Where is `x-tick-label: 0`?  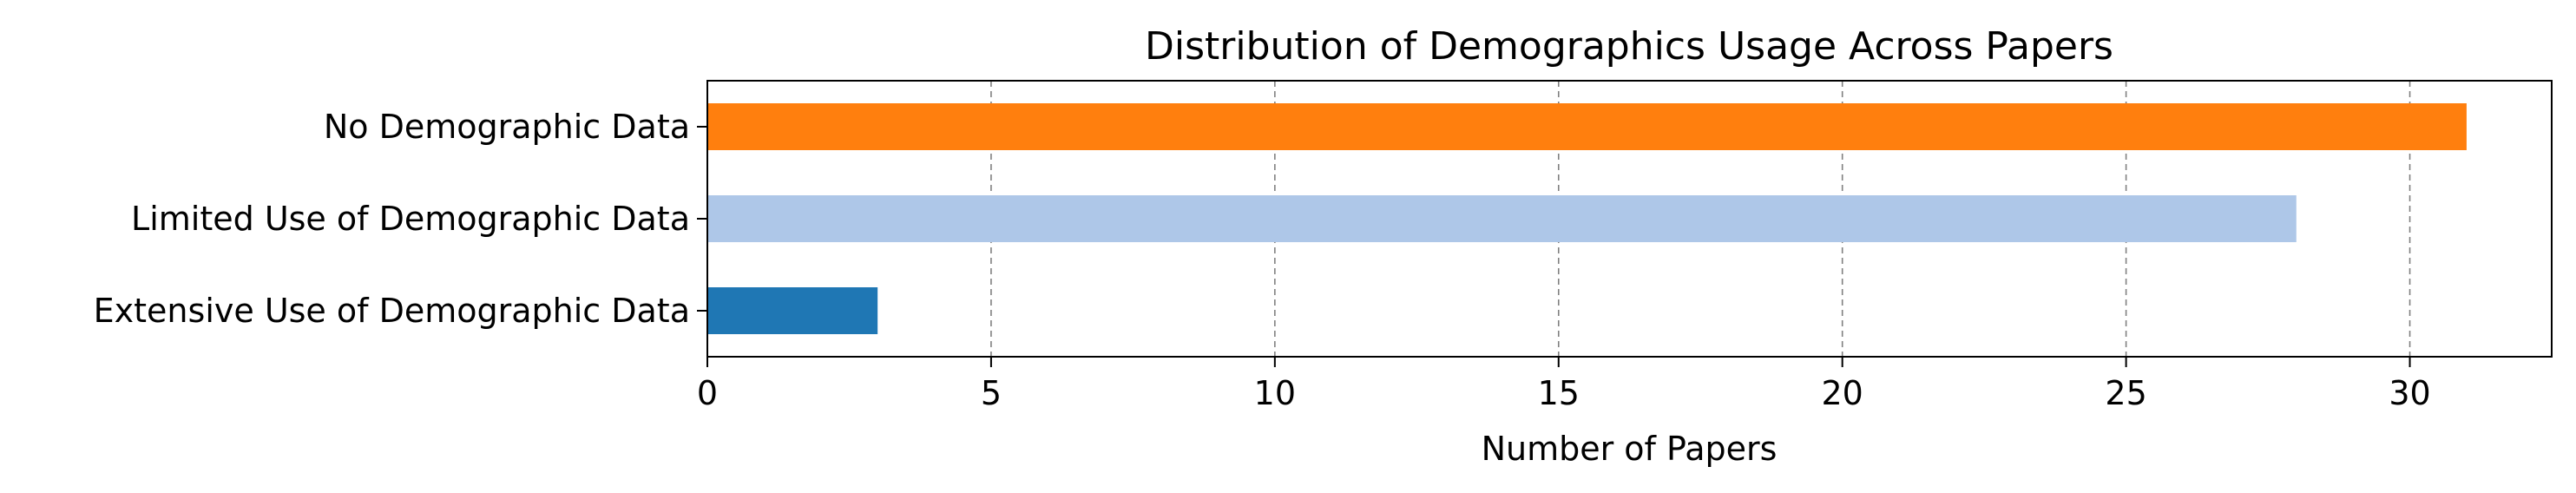 x-tick-label: 0 is located at coordinates (707, 393).